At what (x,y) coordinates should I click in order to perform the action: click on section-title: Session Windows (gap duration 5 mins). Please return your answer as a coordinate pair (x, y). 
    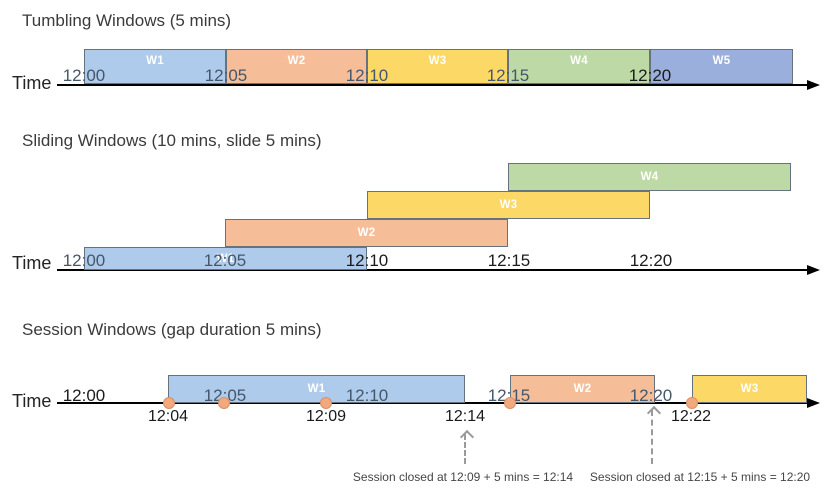
    Looking at the image, I should click on (172, 329).